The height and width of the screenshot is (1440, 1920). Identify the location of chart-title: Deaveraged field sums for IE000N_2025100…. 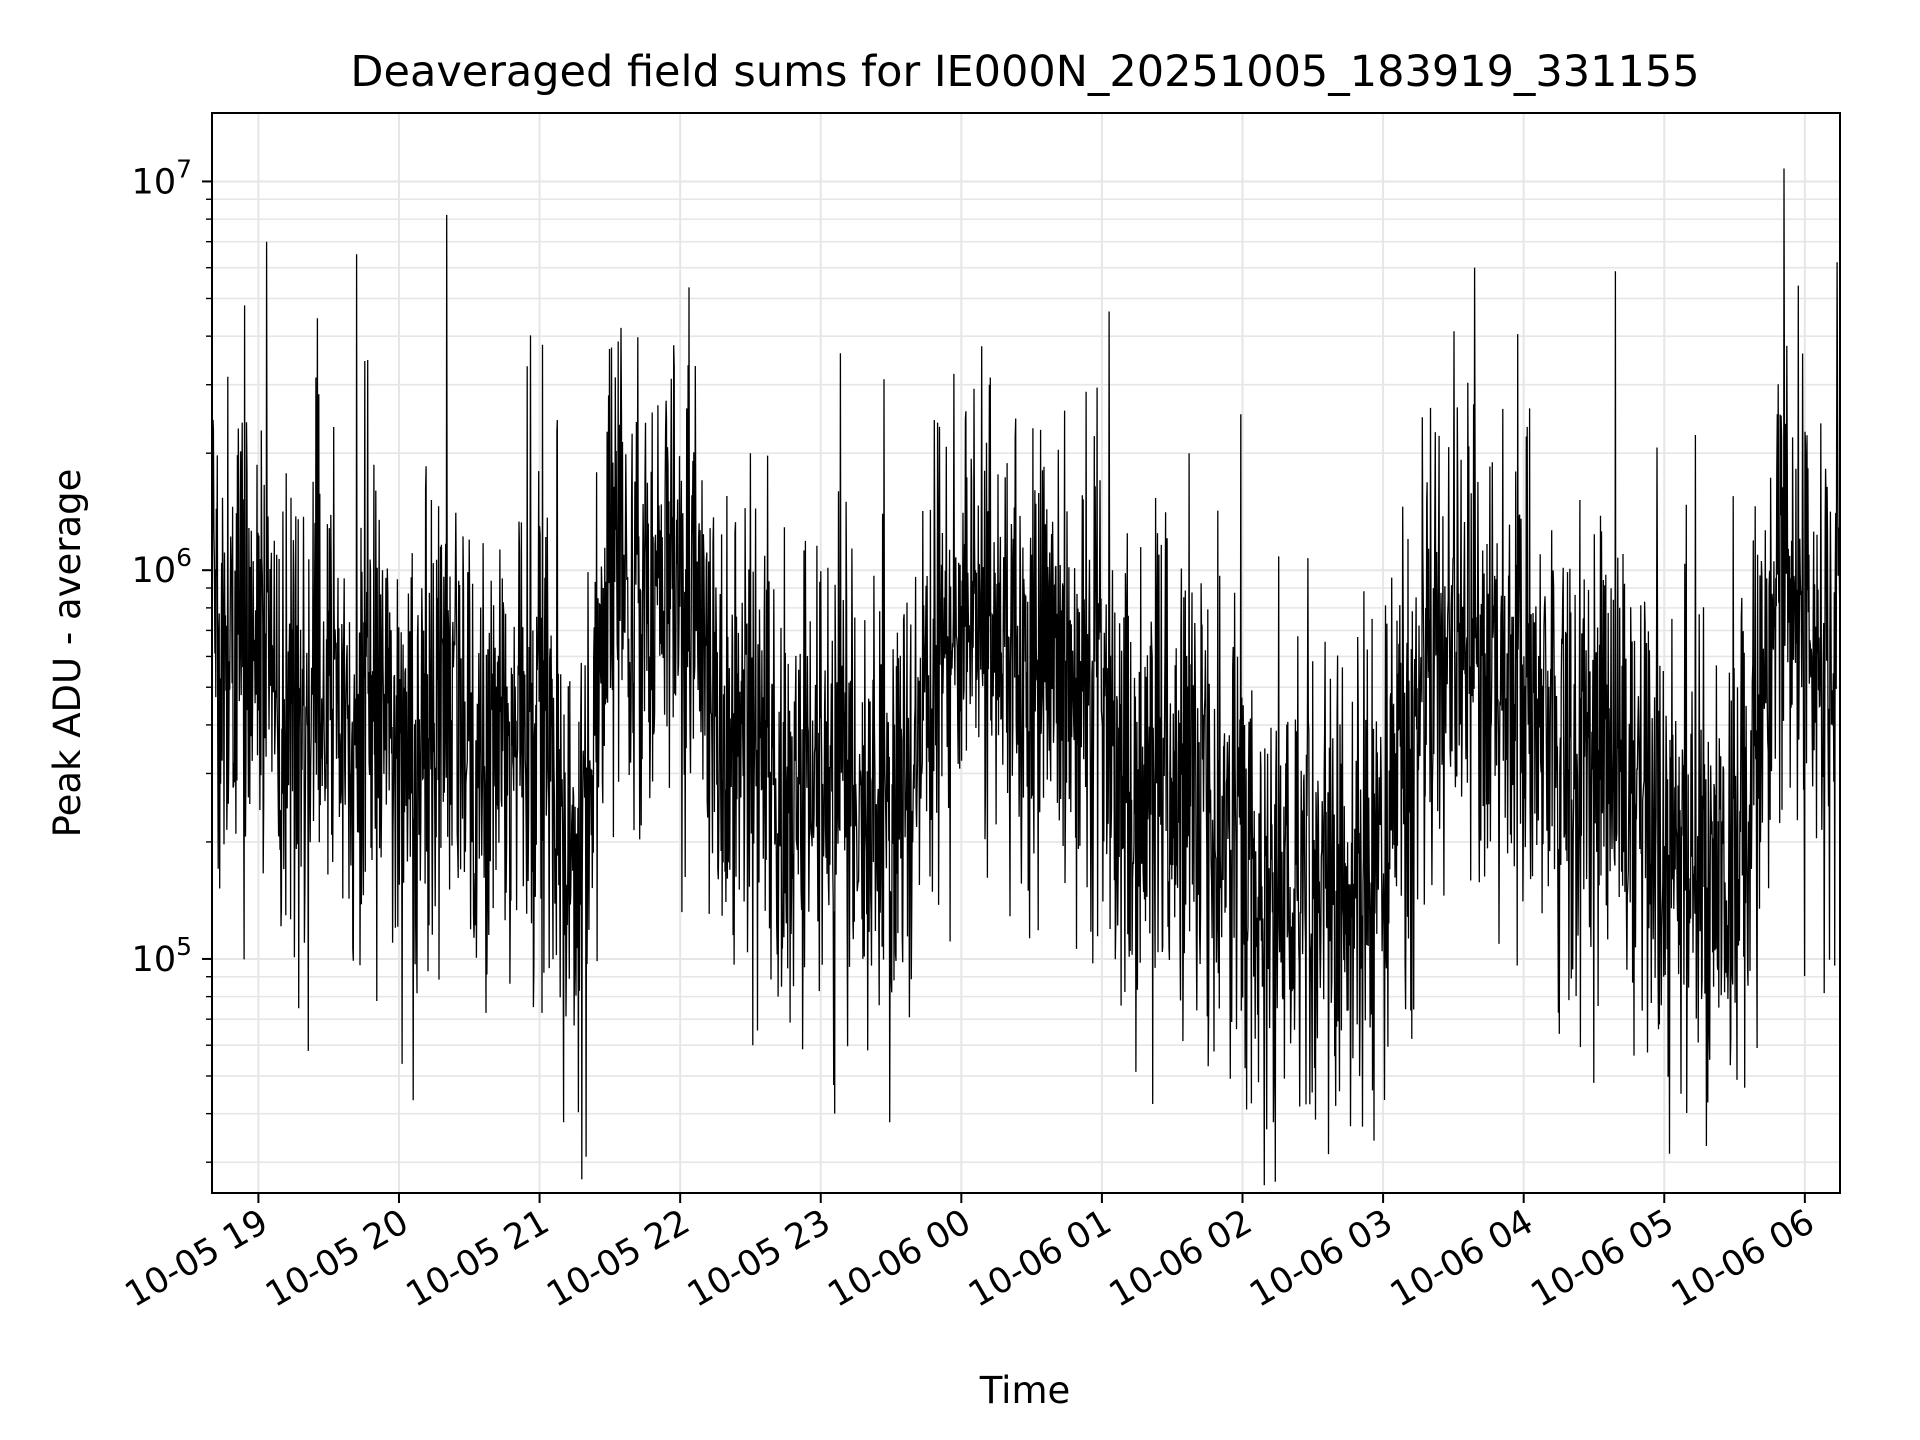
(1024, 72).